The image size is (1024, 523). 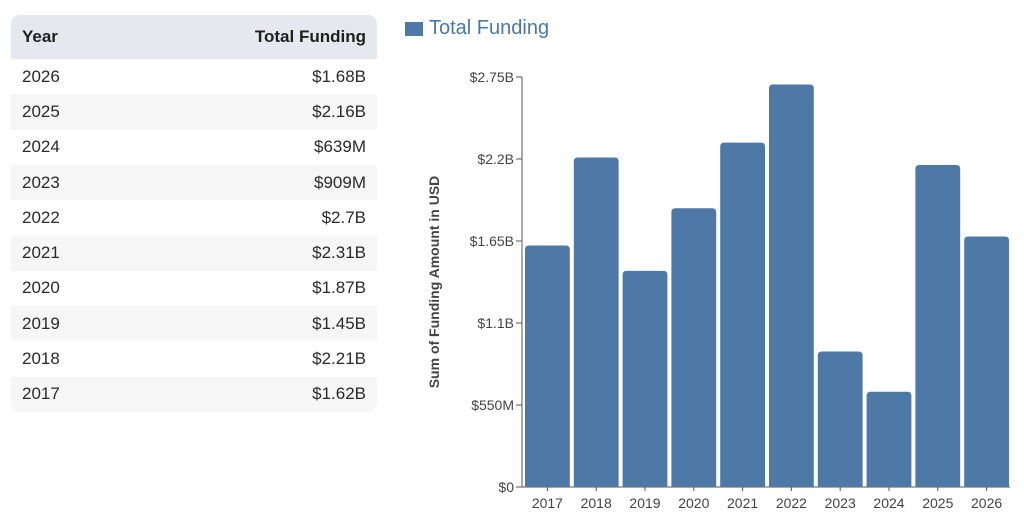 What do you see at coordinates (937, 503) in the screenshot?
I see `x-tick-label: 2025` at bounding box center [937, 503].